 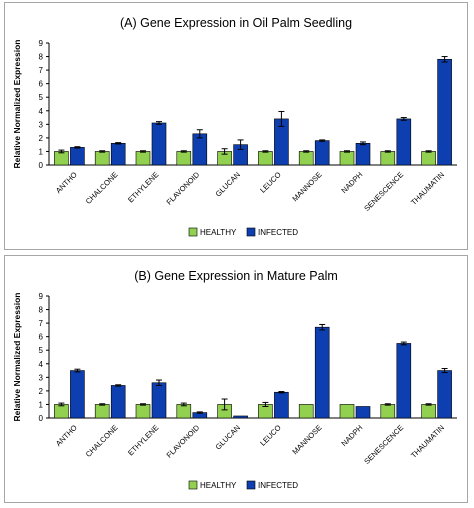 What do you see at coordinates (77, 394) in the screenshot?
I see `chart-b-bar-infected-antho` at bounding box center [77, 394].